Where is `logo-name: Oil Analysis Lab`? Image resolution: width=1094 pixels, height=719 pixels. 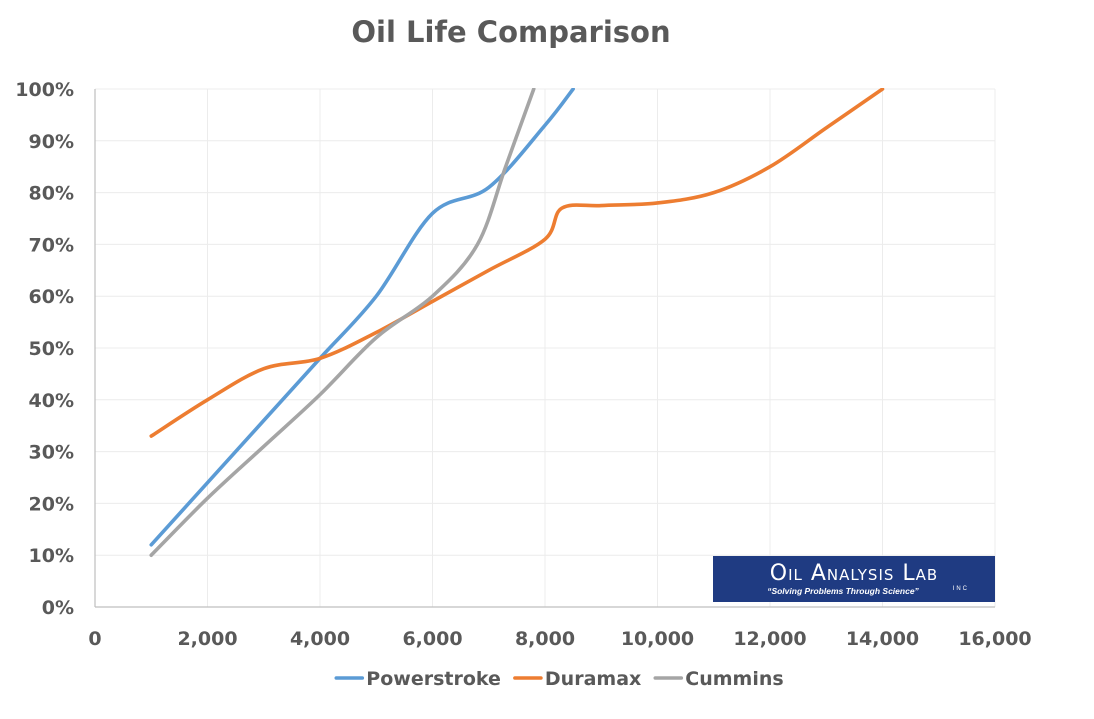
logo-name: Oil Analysis Lab is located at coordinates (854, 573).